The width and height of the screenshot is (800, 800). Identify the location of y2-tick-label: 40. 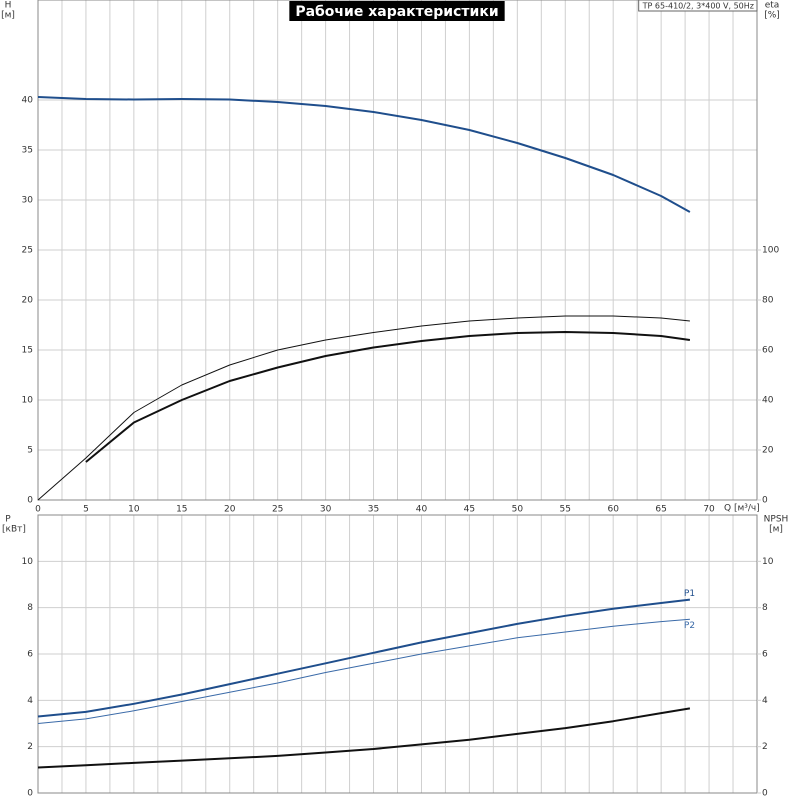
(768, 401).